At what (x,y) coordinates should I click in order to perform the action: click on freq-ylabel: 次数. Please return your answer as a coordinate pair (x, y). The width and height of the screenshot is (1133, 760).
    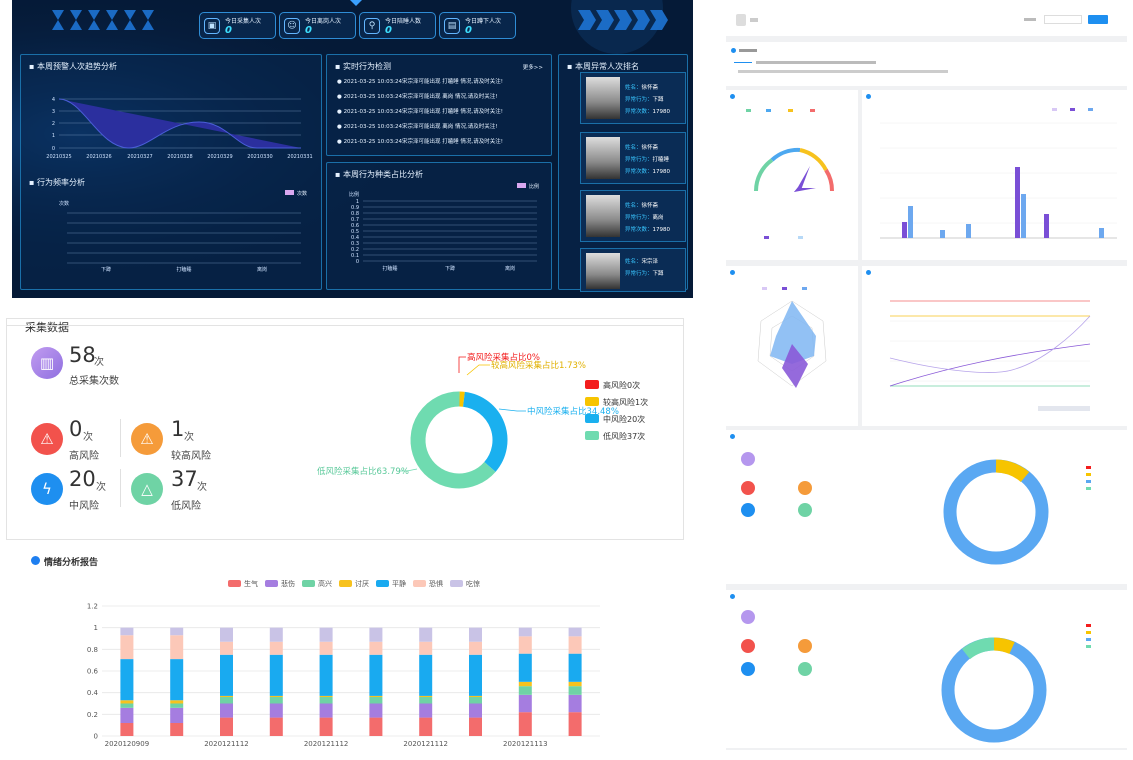
    Looking at the image, I should click on (64, 203).